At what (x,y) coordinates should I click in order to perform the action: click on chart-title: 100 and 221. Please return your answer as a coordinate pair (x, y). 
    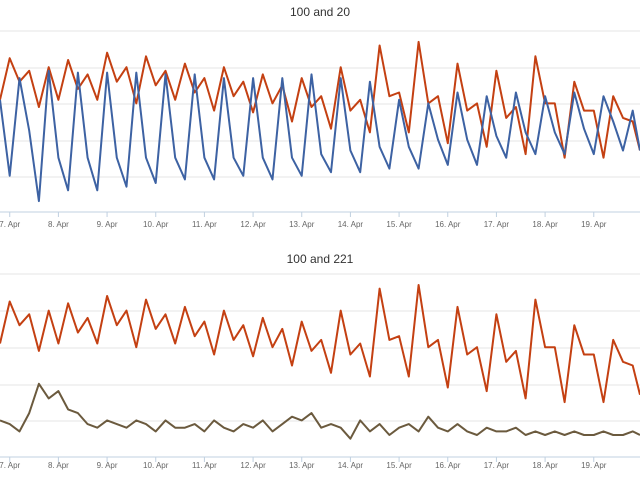
    Looking at the image, I should click on (320, 259).